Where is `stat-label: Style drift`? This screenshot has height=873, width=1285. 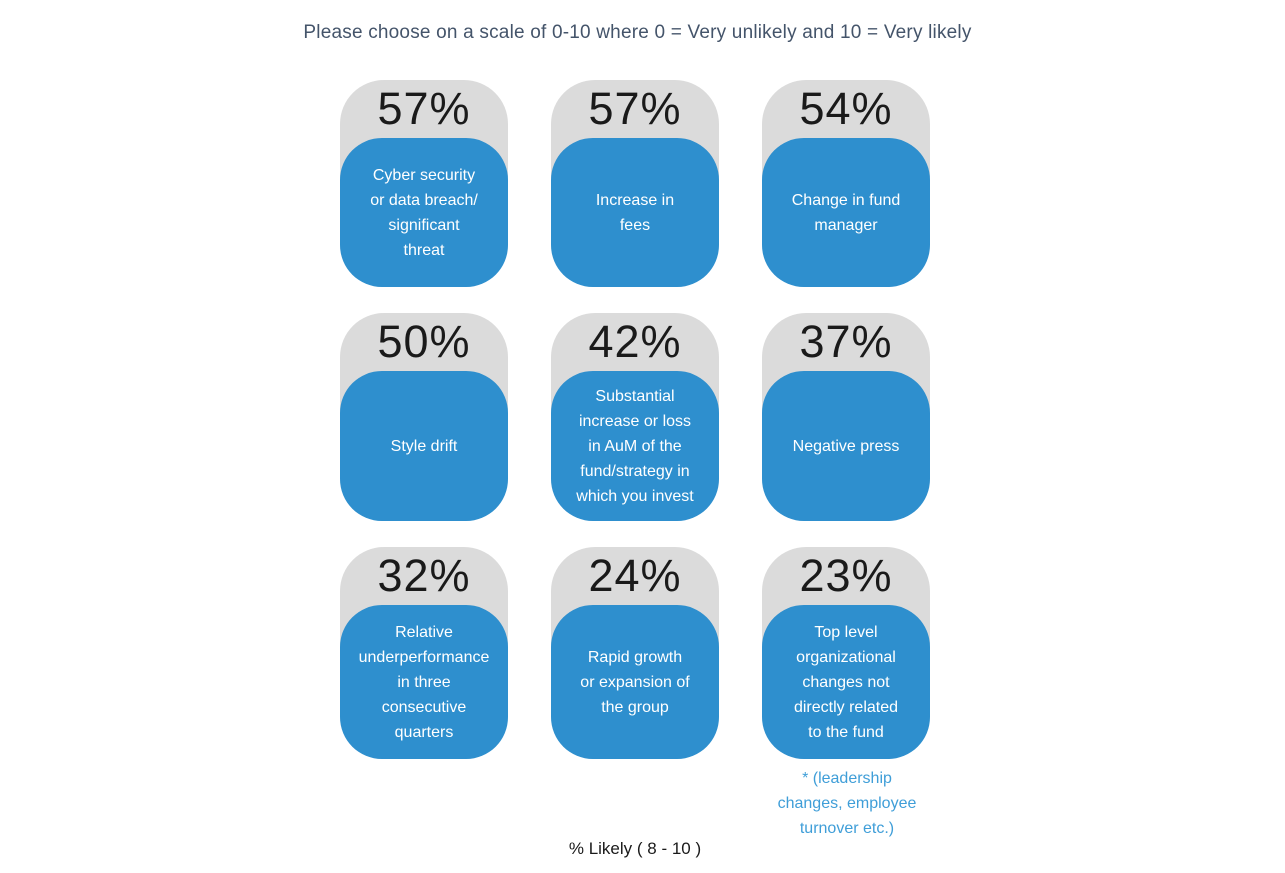 stat-label: Style drift is located at coordinates (424, 446).